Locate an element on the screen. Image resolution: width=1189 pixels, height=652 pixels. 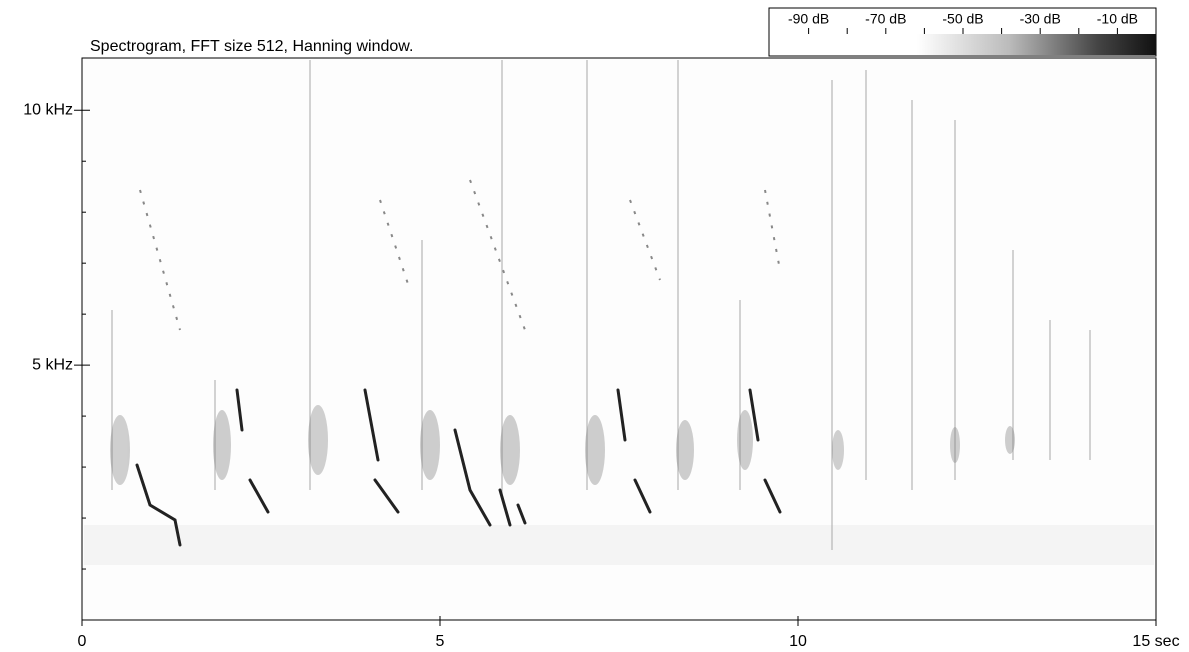
spectrogram-strokes is located at coordinates (458, 467).